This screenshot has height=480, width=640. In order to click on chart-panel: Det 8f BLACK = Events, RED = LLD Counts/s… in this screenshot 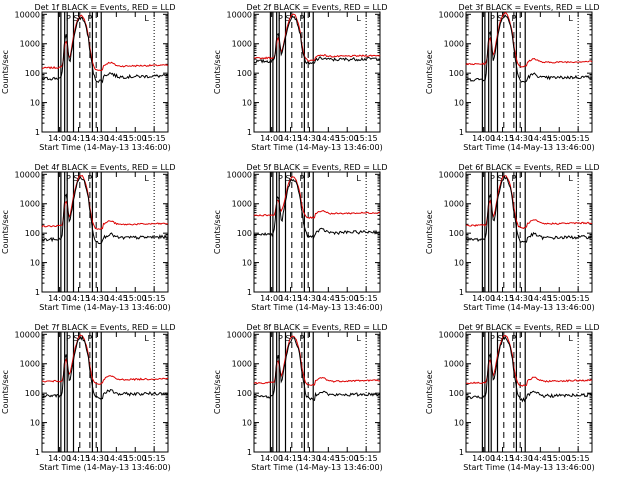, I will do `click(300, 397)`.